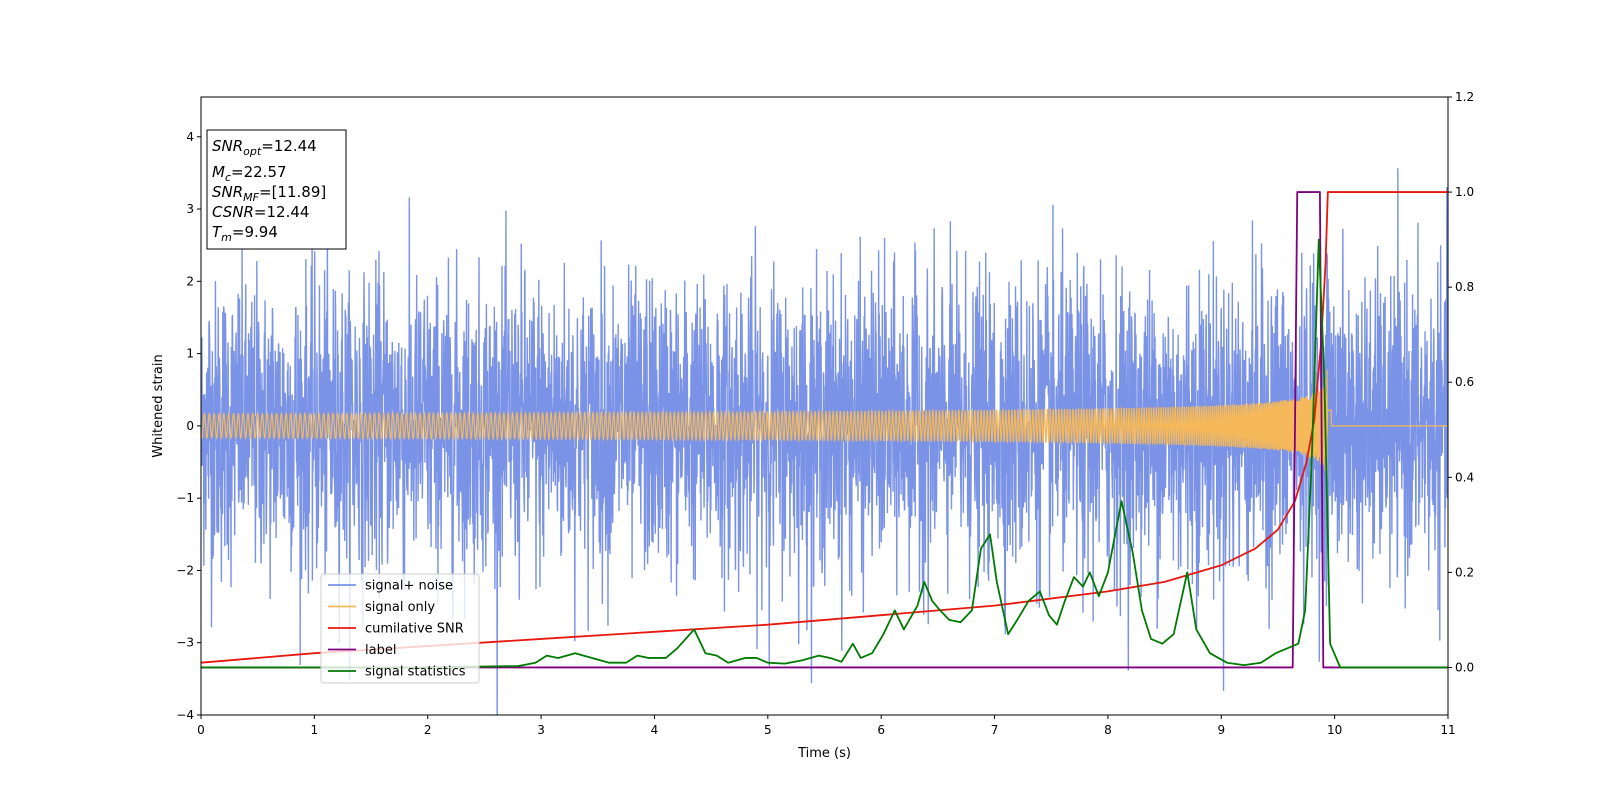 This screenshot has width=1600, height=800. Describe the element at coordinates (995, 730) in the screenshot. I see `x-tick-label: 7` at that location.